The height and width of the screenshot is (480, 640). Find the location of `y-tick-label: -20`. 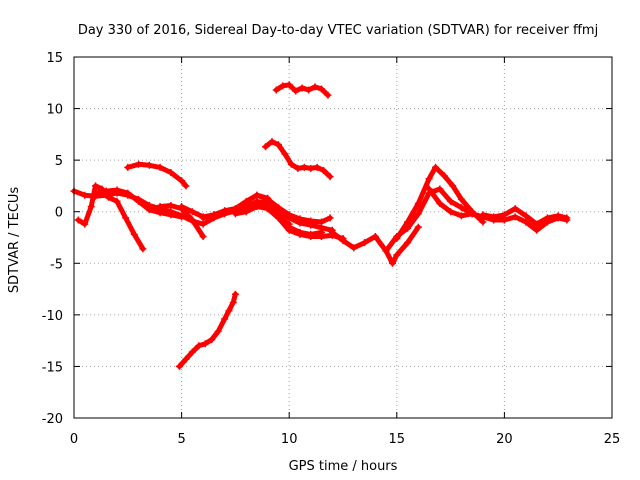

y-tick-label: -20 is located at coordinates (52, 419).